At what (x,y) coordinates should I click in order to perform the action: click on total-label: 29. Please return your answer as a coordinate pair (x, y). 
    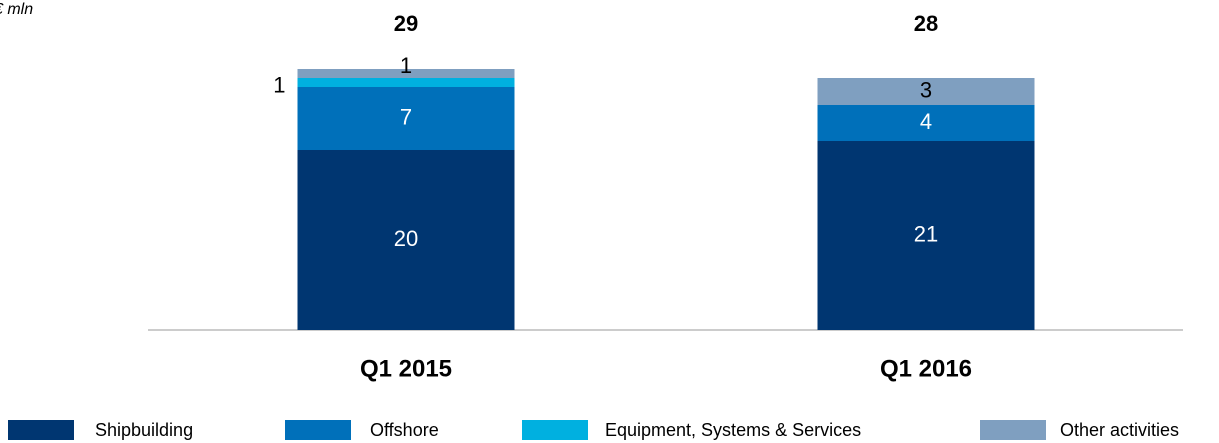
    Looking at the image, I should click on (406, 23).